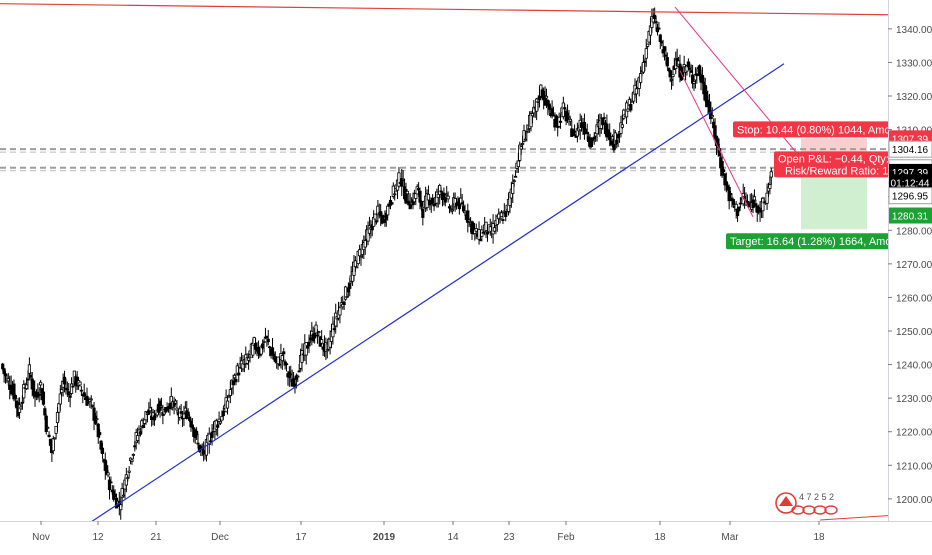 The image size is (932, 555). Describe the element at coordinates (914, 399) in the screenshot. I see `price-tick-label: 1230.00` at that location.